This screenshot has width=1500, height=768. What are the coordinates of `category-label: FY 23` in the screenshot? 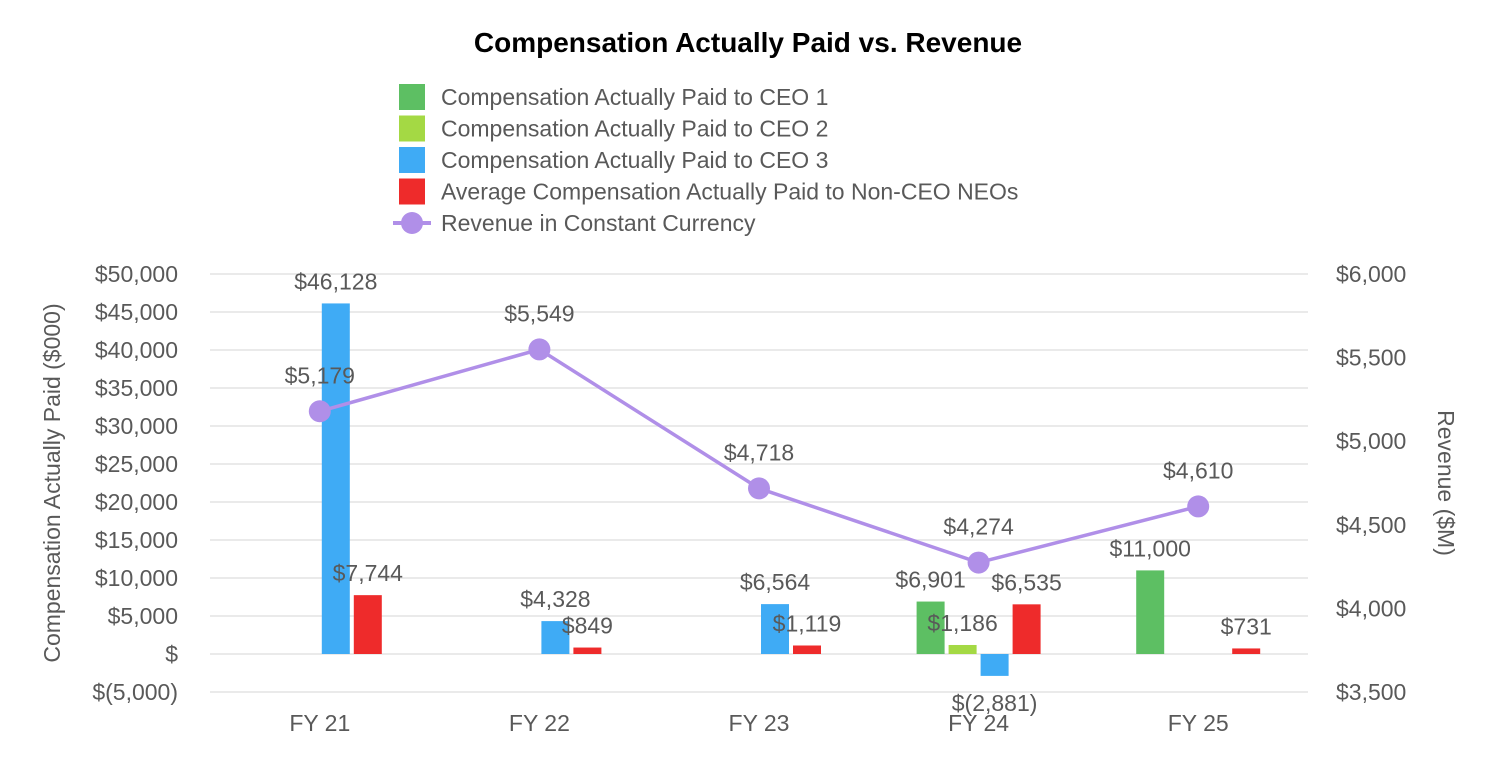 It's located at (759, 723).